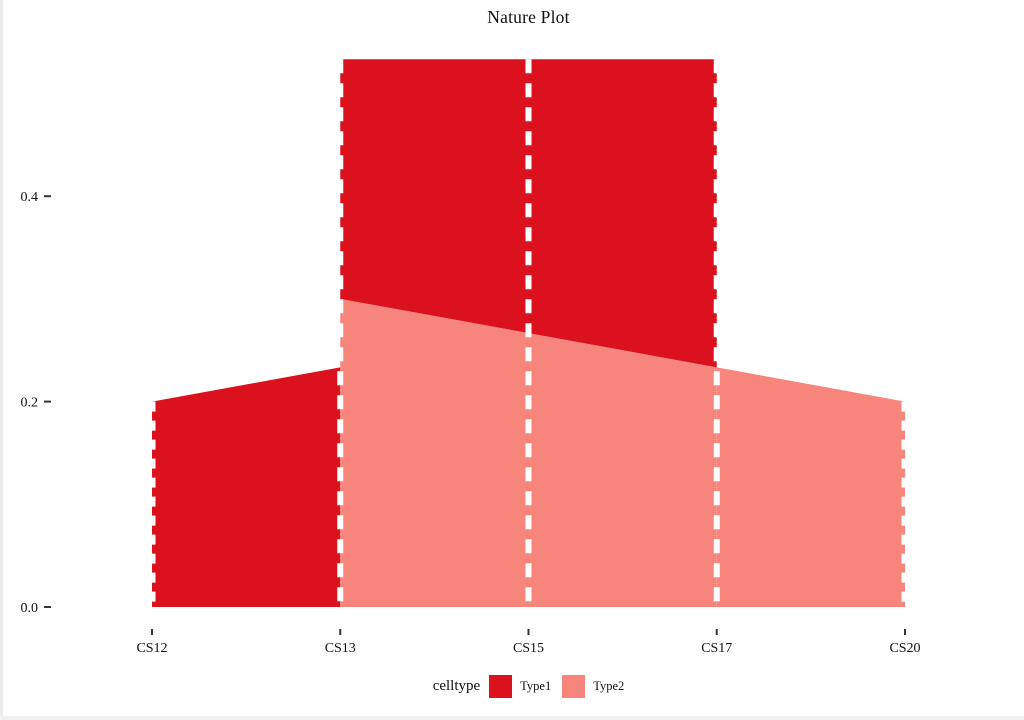 This screenshot has width=1024, height=720. What do you see at coordinates (30, 608) in the screenshot?
I see `y-tick-label-0.0: 0.0` at bounding box center [30, 608].